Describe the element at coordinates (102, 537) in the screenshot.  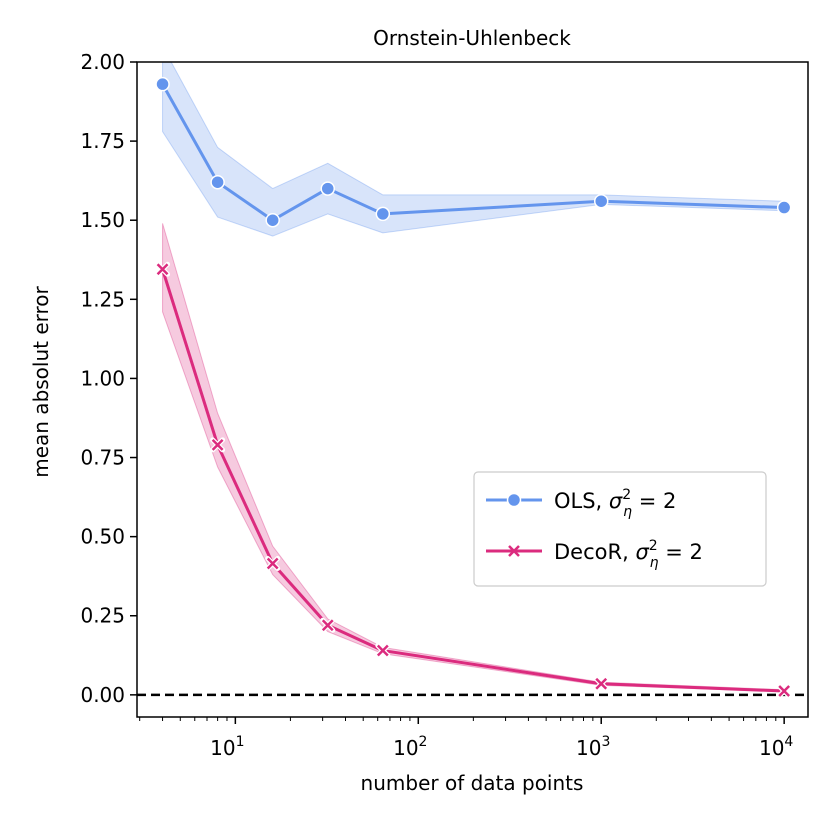
I see `y-tick-label: 0.50` at that location.